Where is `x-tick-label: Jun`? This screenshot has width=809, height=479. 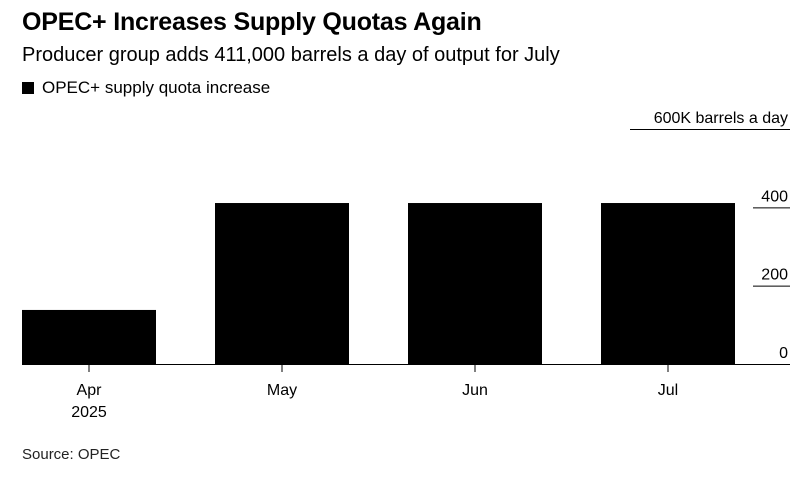 x-tick-label: Jun is located at coordinates (475, 390).